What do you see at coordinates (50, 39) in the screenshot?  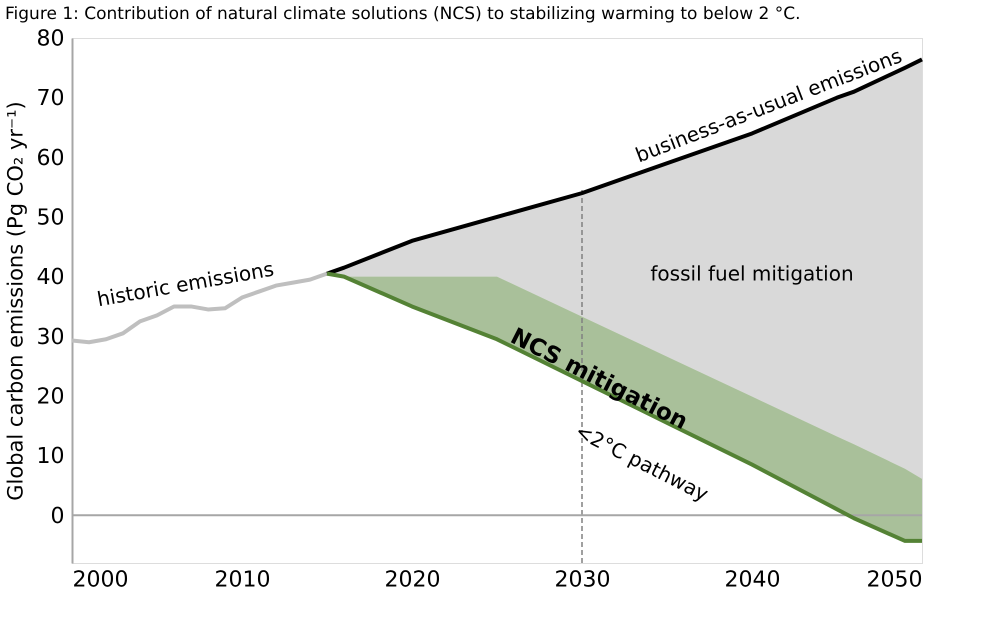 I see `y-tick-label: 80` at bounding box center [50, 39].